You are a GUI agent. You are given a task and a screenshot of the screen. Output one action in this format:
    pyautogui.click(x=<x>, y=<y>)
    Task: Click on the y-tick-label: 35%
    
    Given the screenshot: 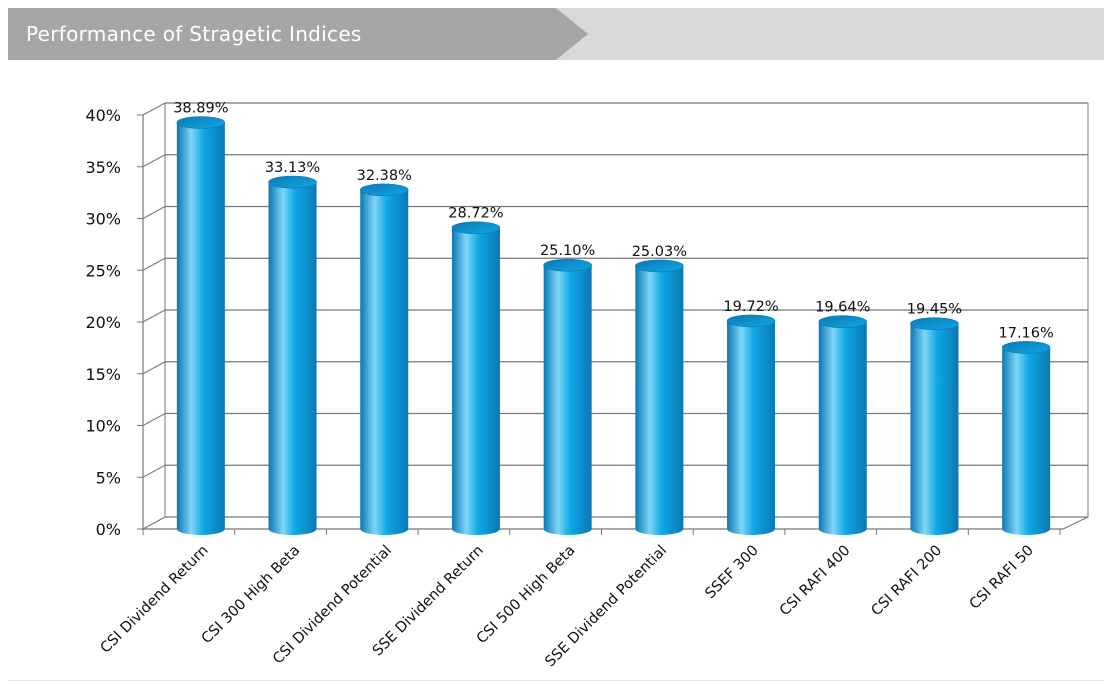 What is the action you would take?
    pyautogui.click(x=103, y=167)
    